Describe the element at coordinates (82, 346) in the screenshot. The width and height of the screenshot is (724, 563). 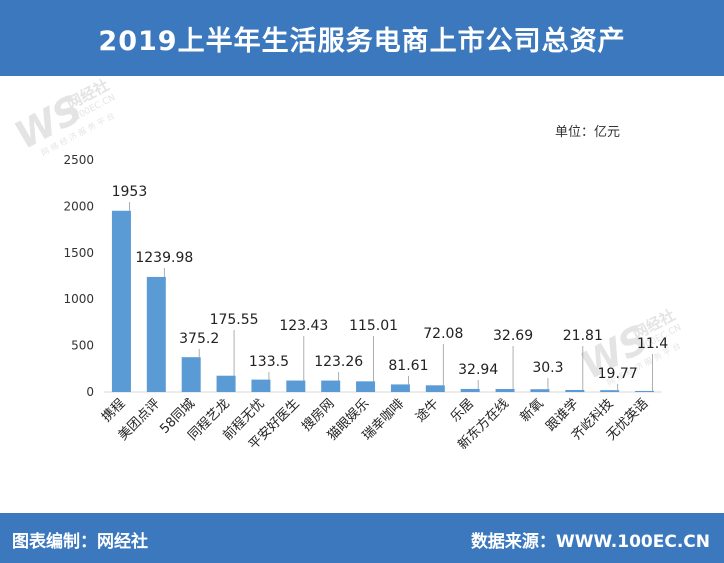
I see `y-tick-label: 500` at that location.